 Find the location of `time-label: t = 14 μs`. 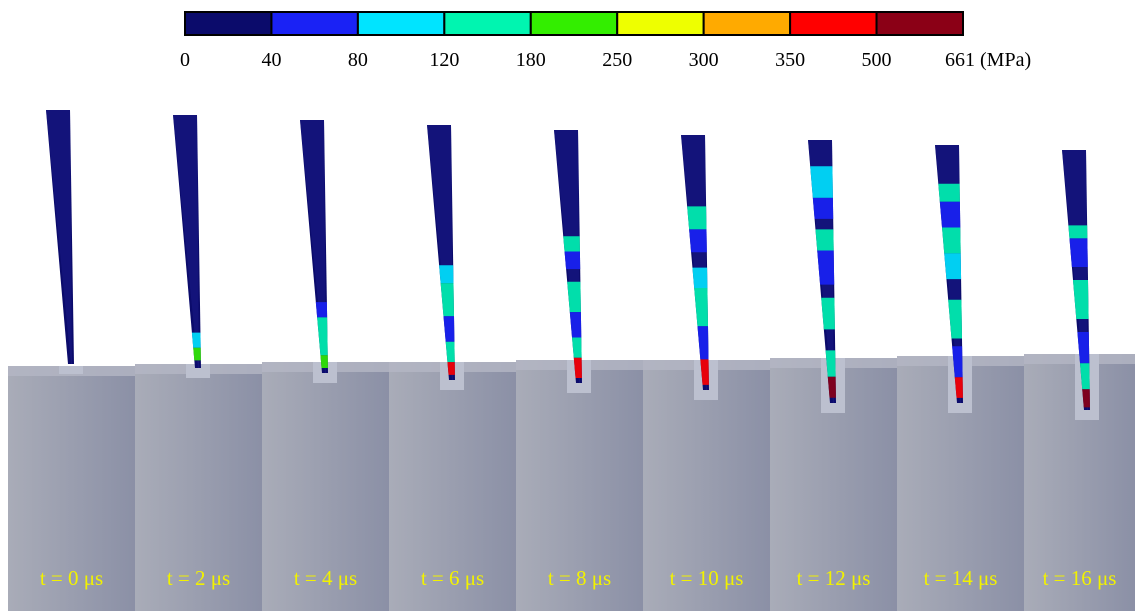

time-label: t = 14 μs is located at coordinates (961, 578).